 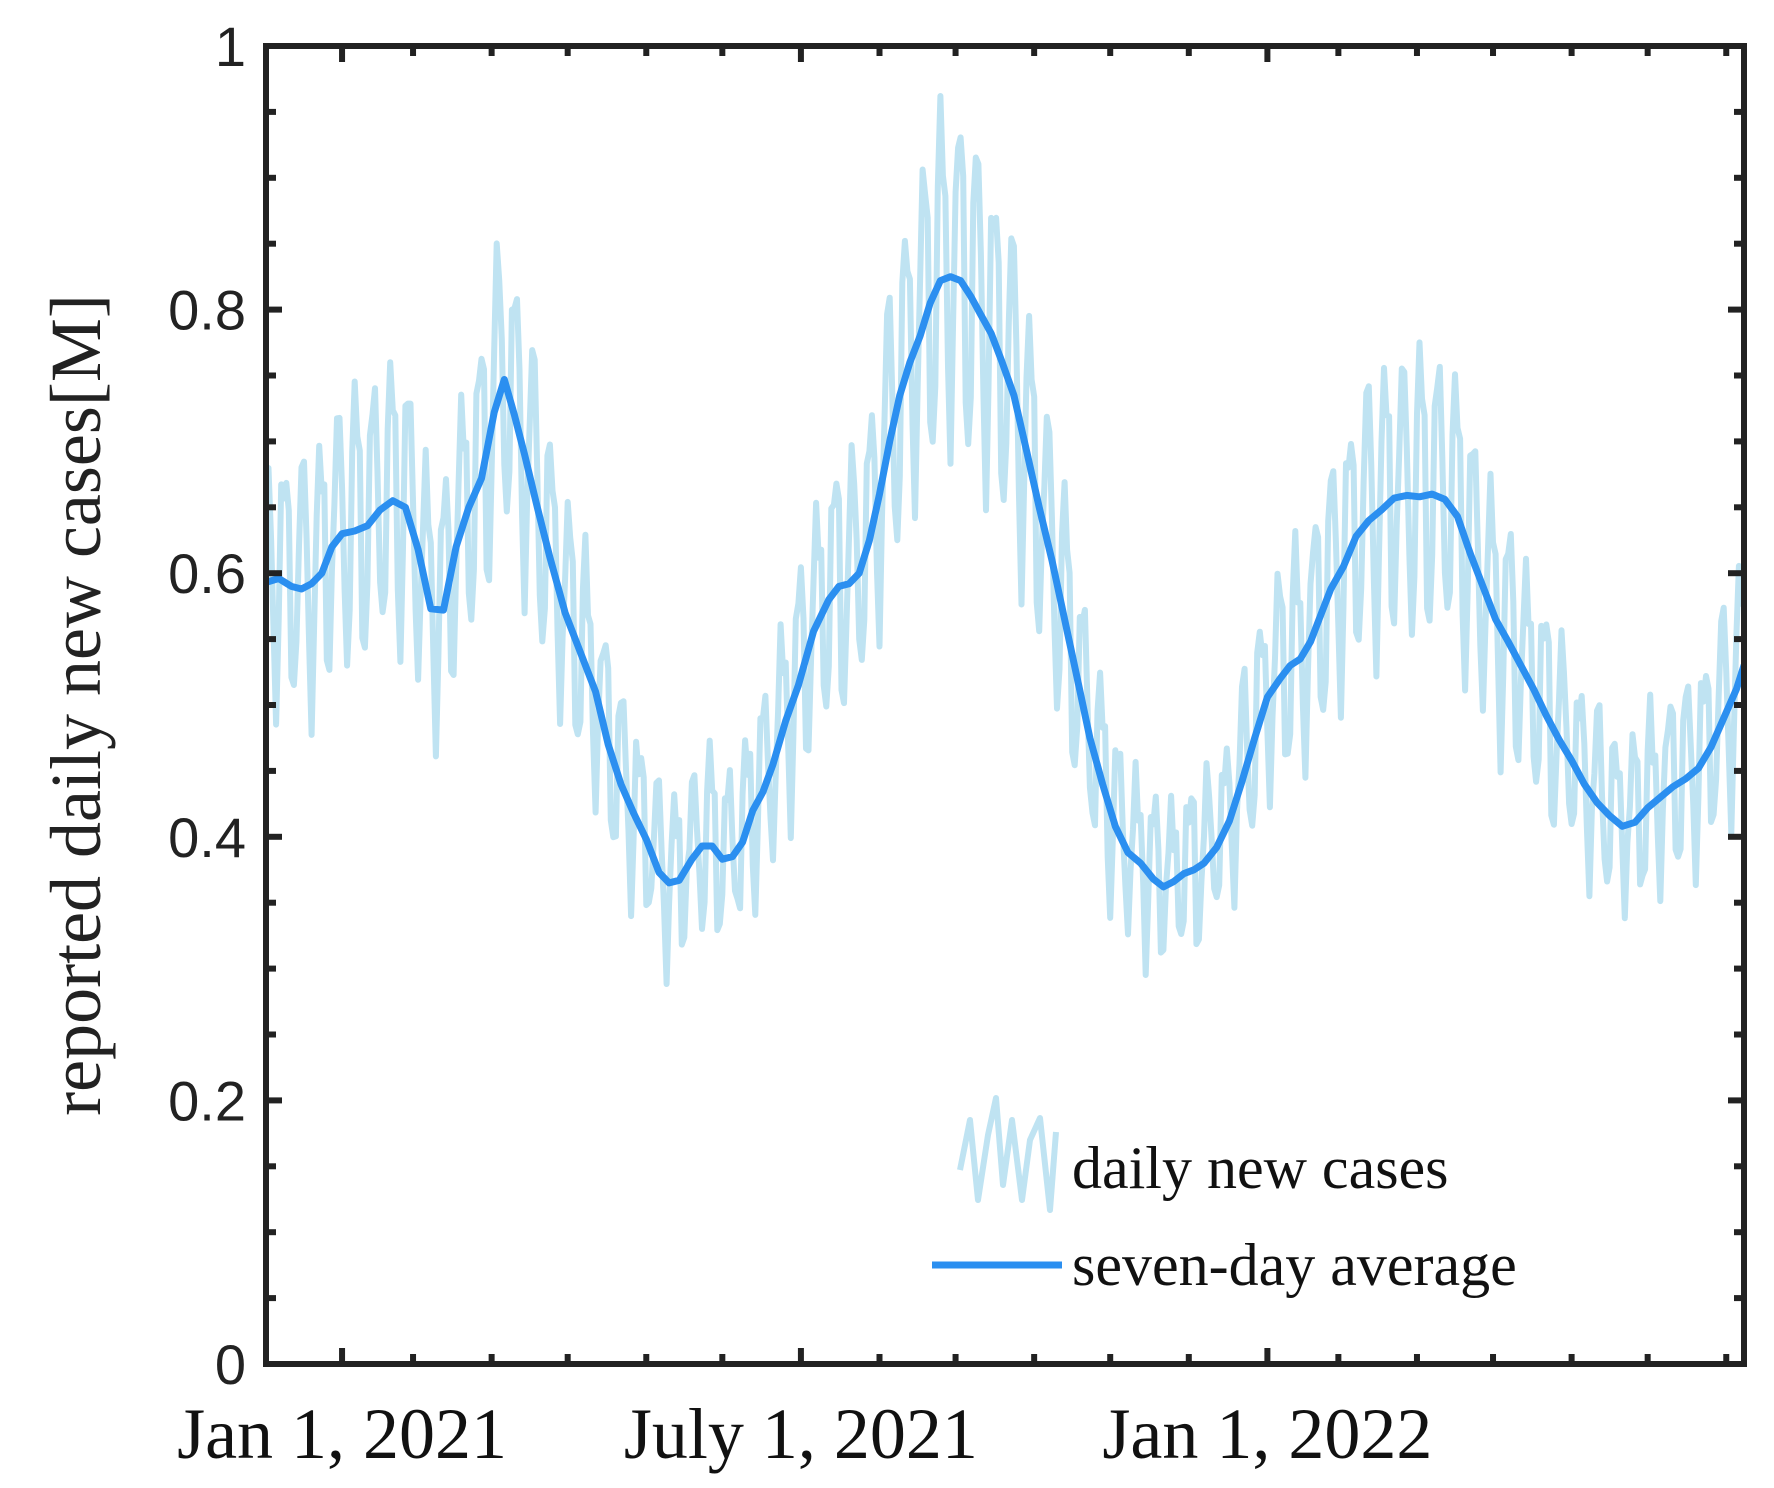 I want to click on legend: daily new cases seven-day average, so click(x=1224, y=1196).